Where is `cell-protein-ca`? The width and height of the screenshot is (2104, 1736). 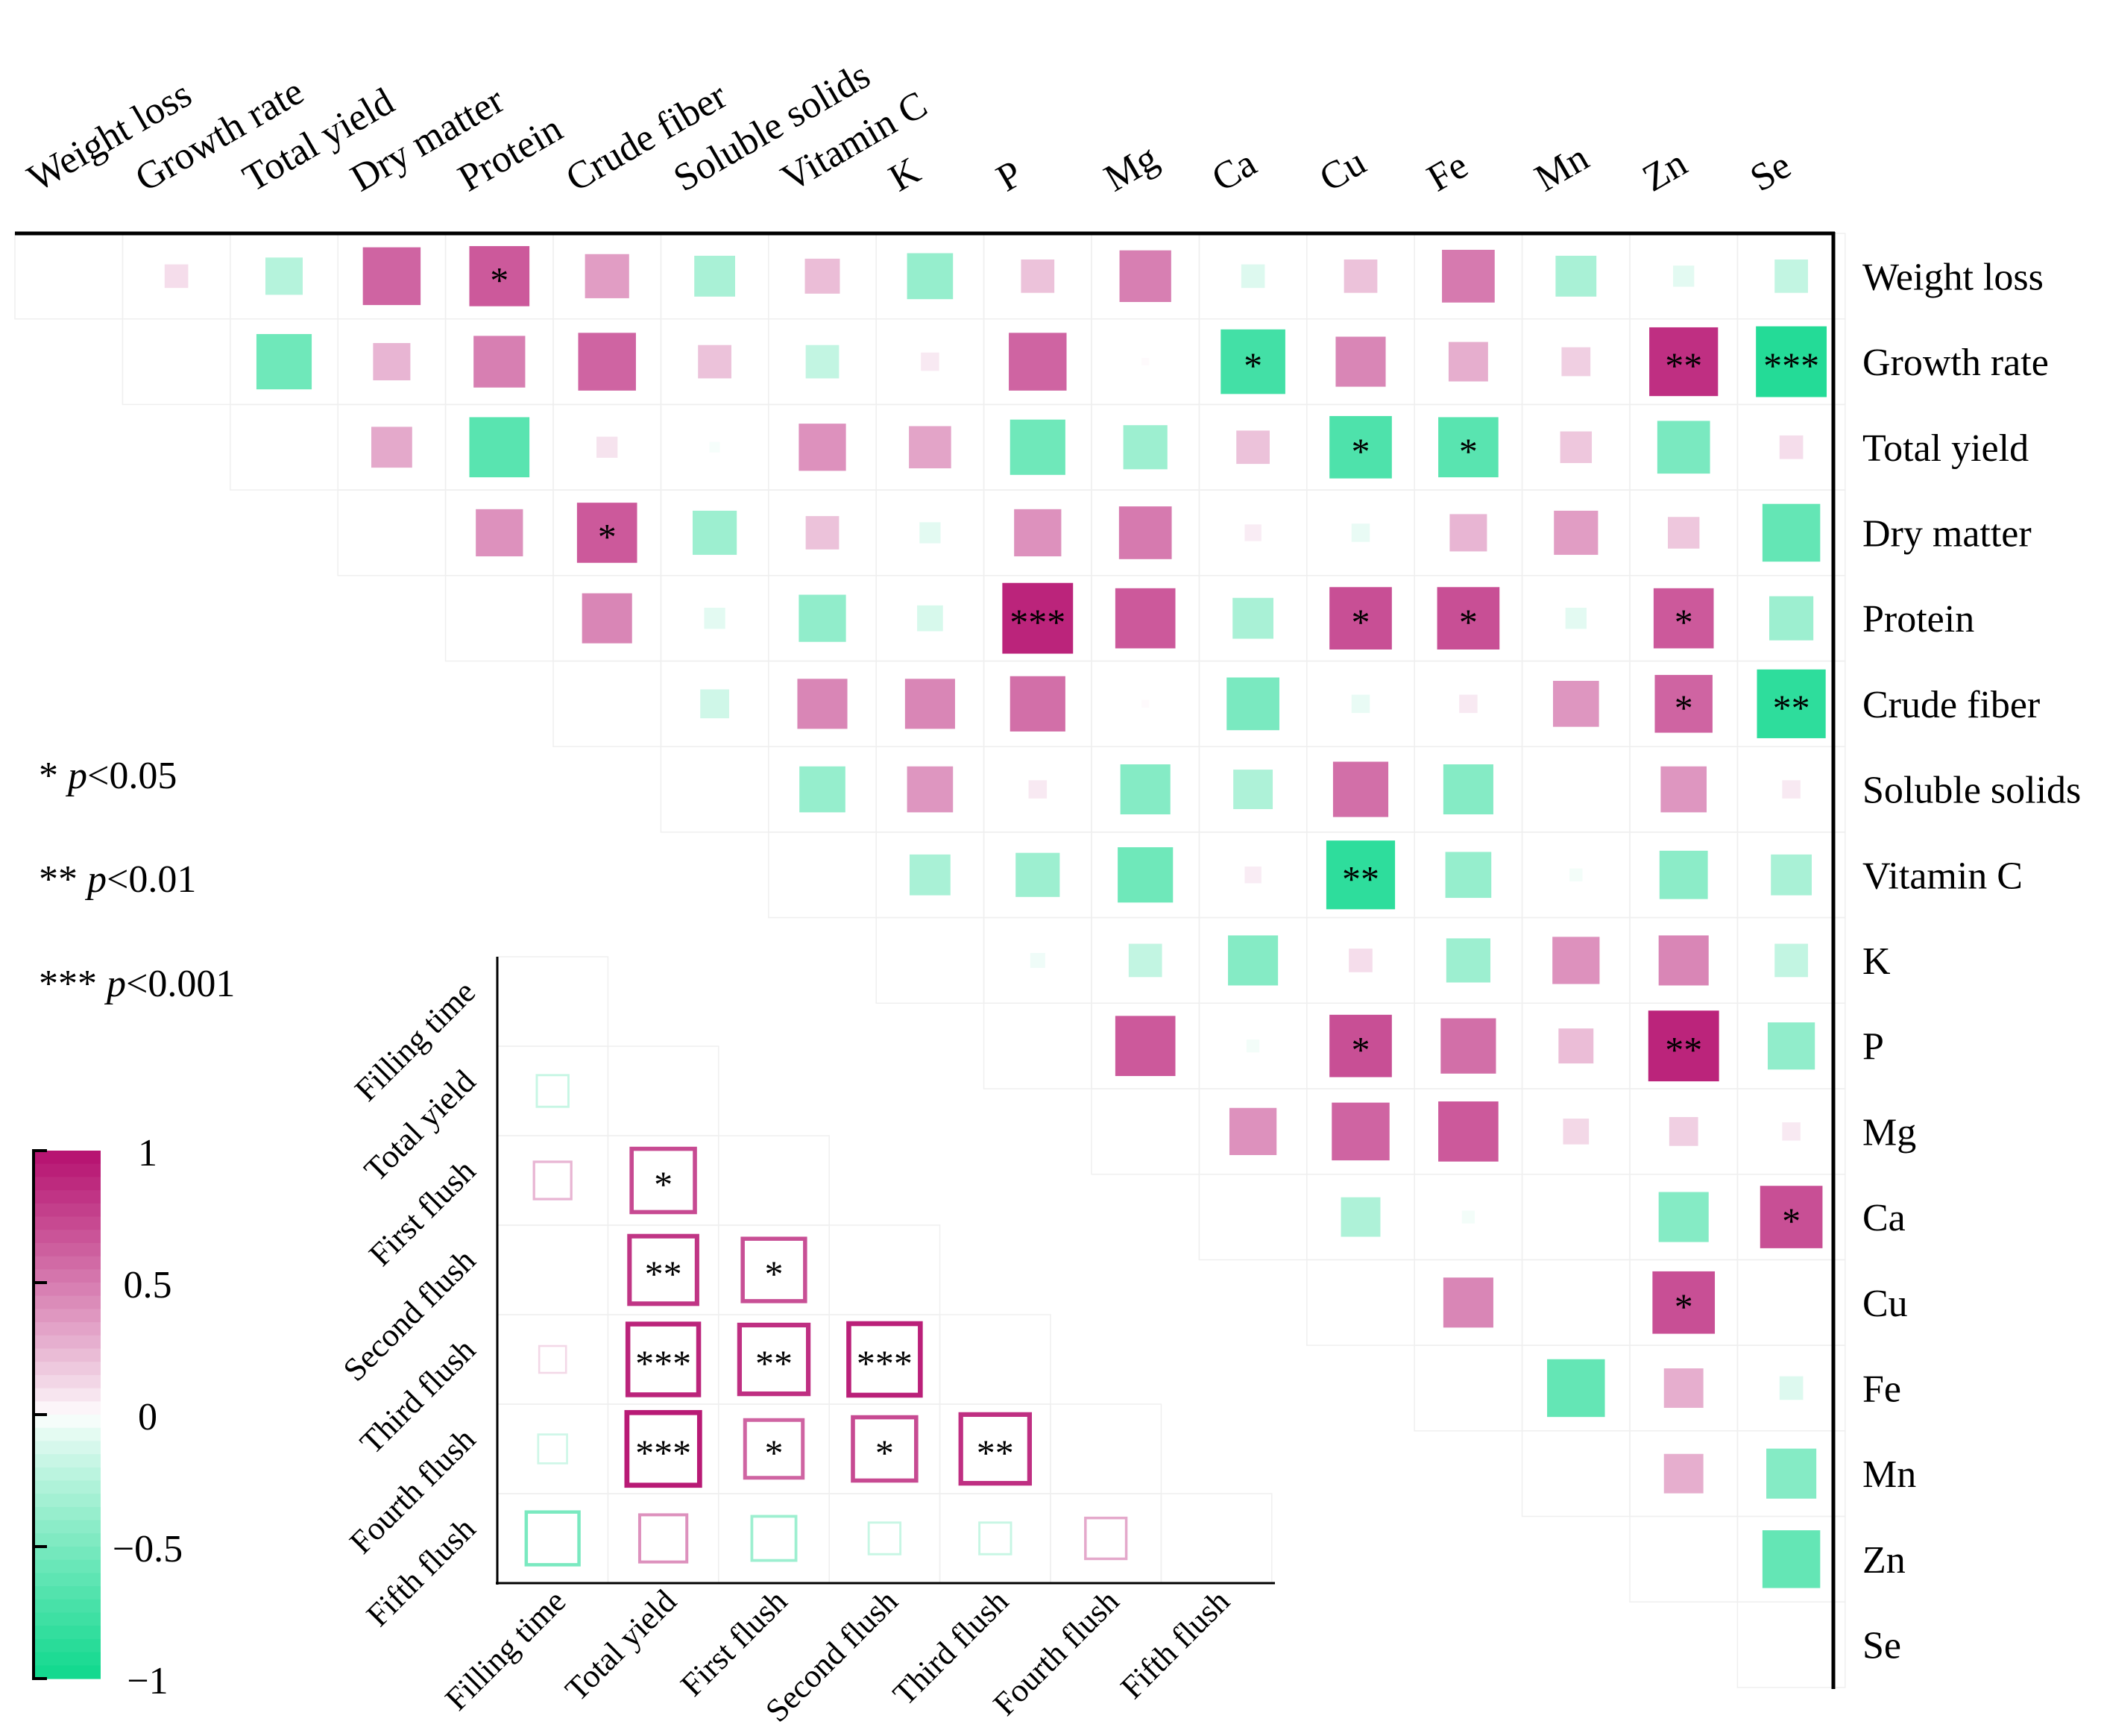
cell-protein-ca is located at coordinates (1252, 618).